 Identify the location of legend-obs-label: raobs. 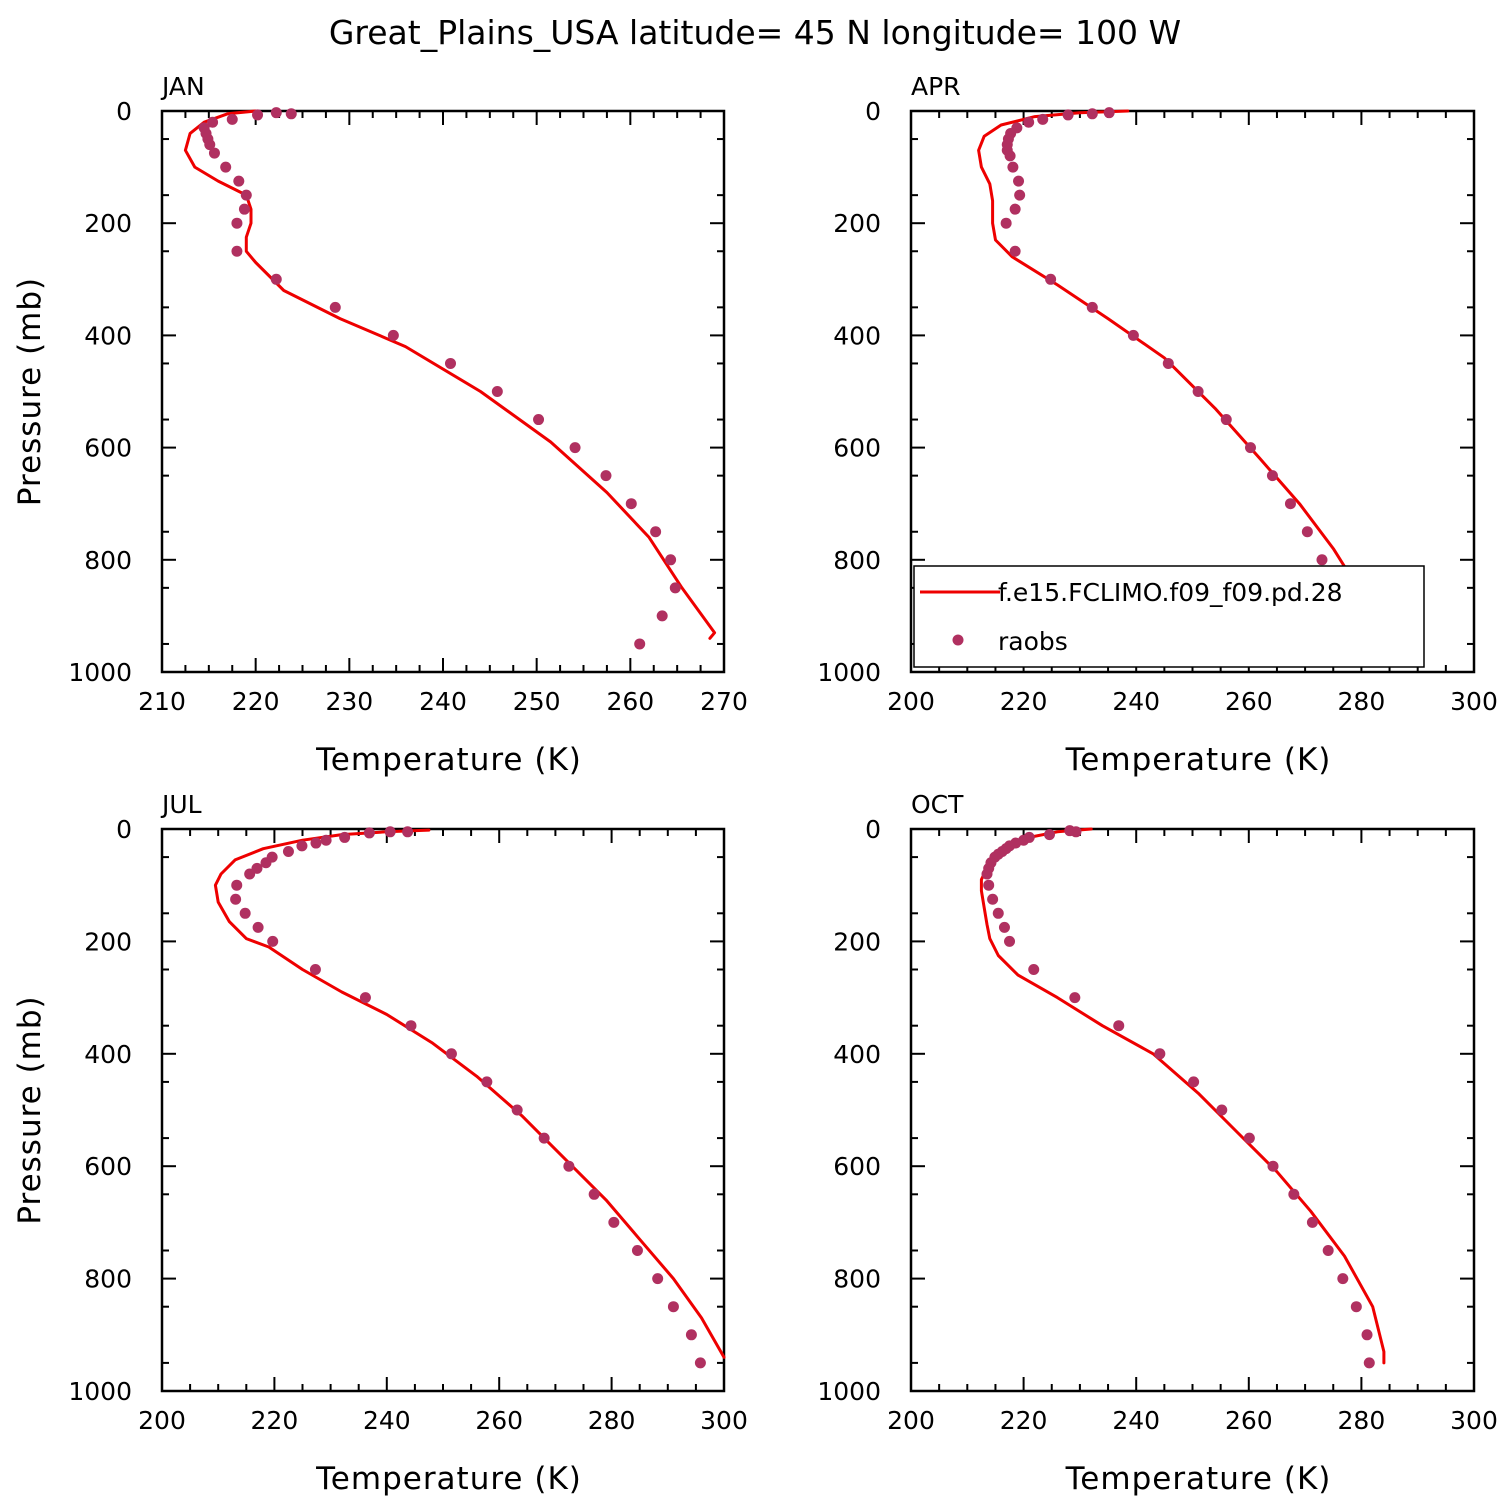
(1033, 641).